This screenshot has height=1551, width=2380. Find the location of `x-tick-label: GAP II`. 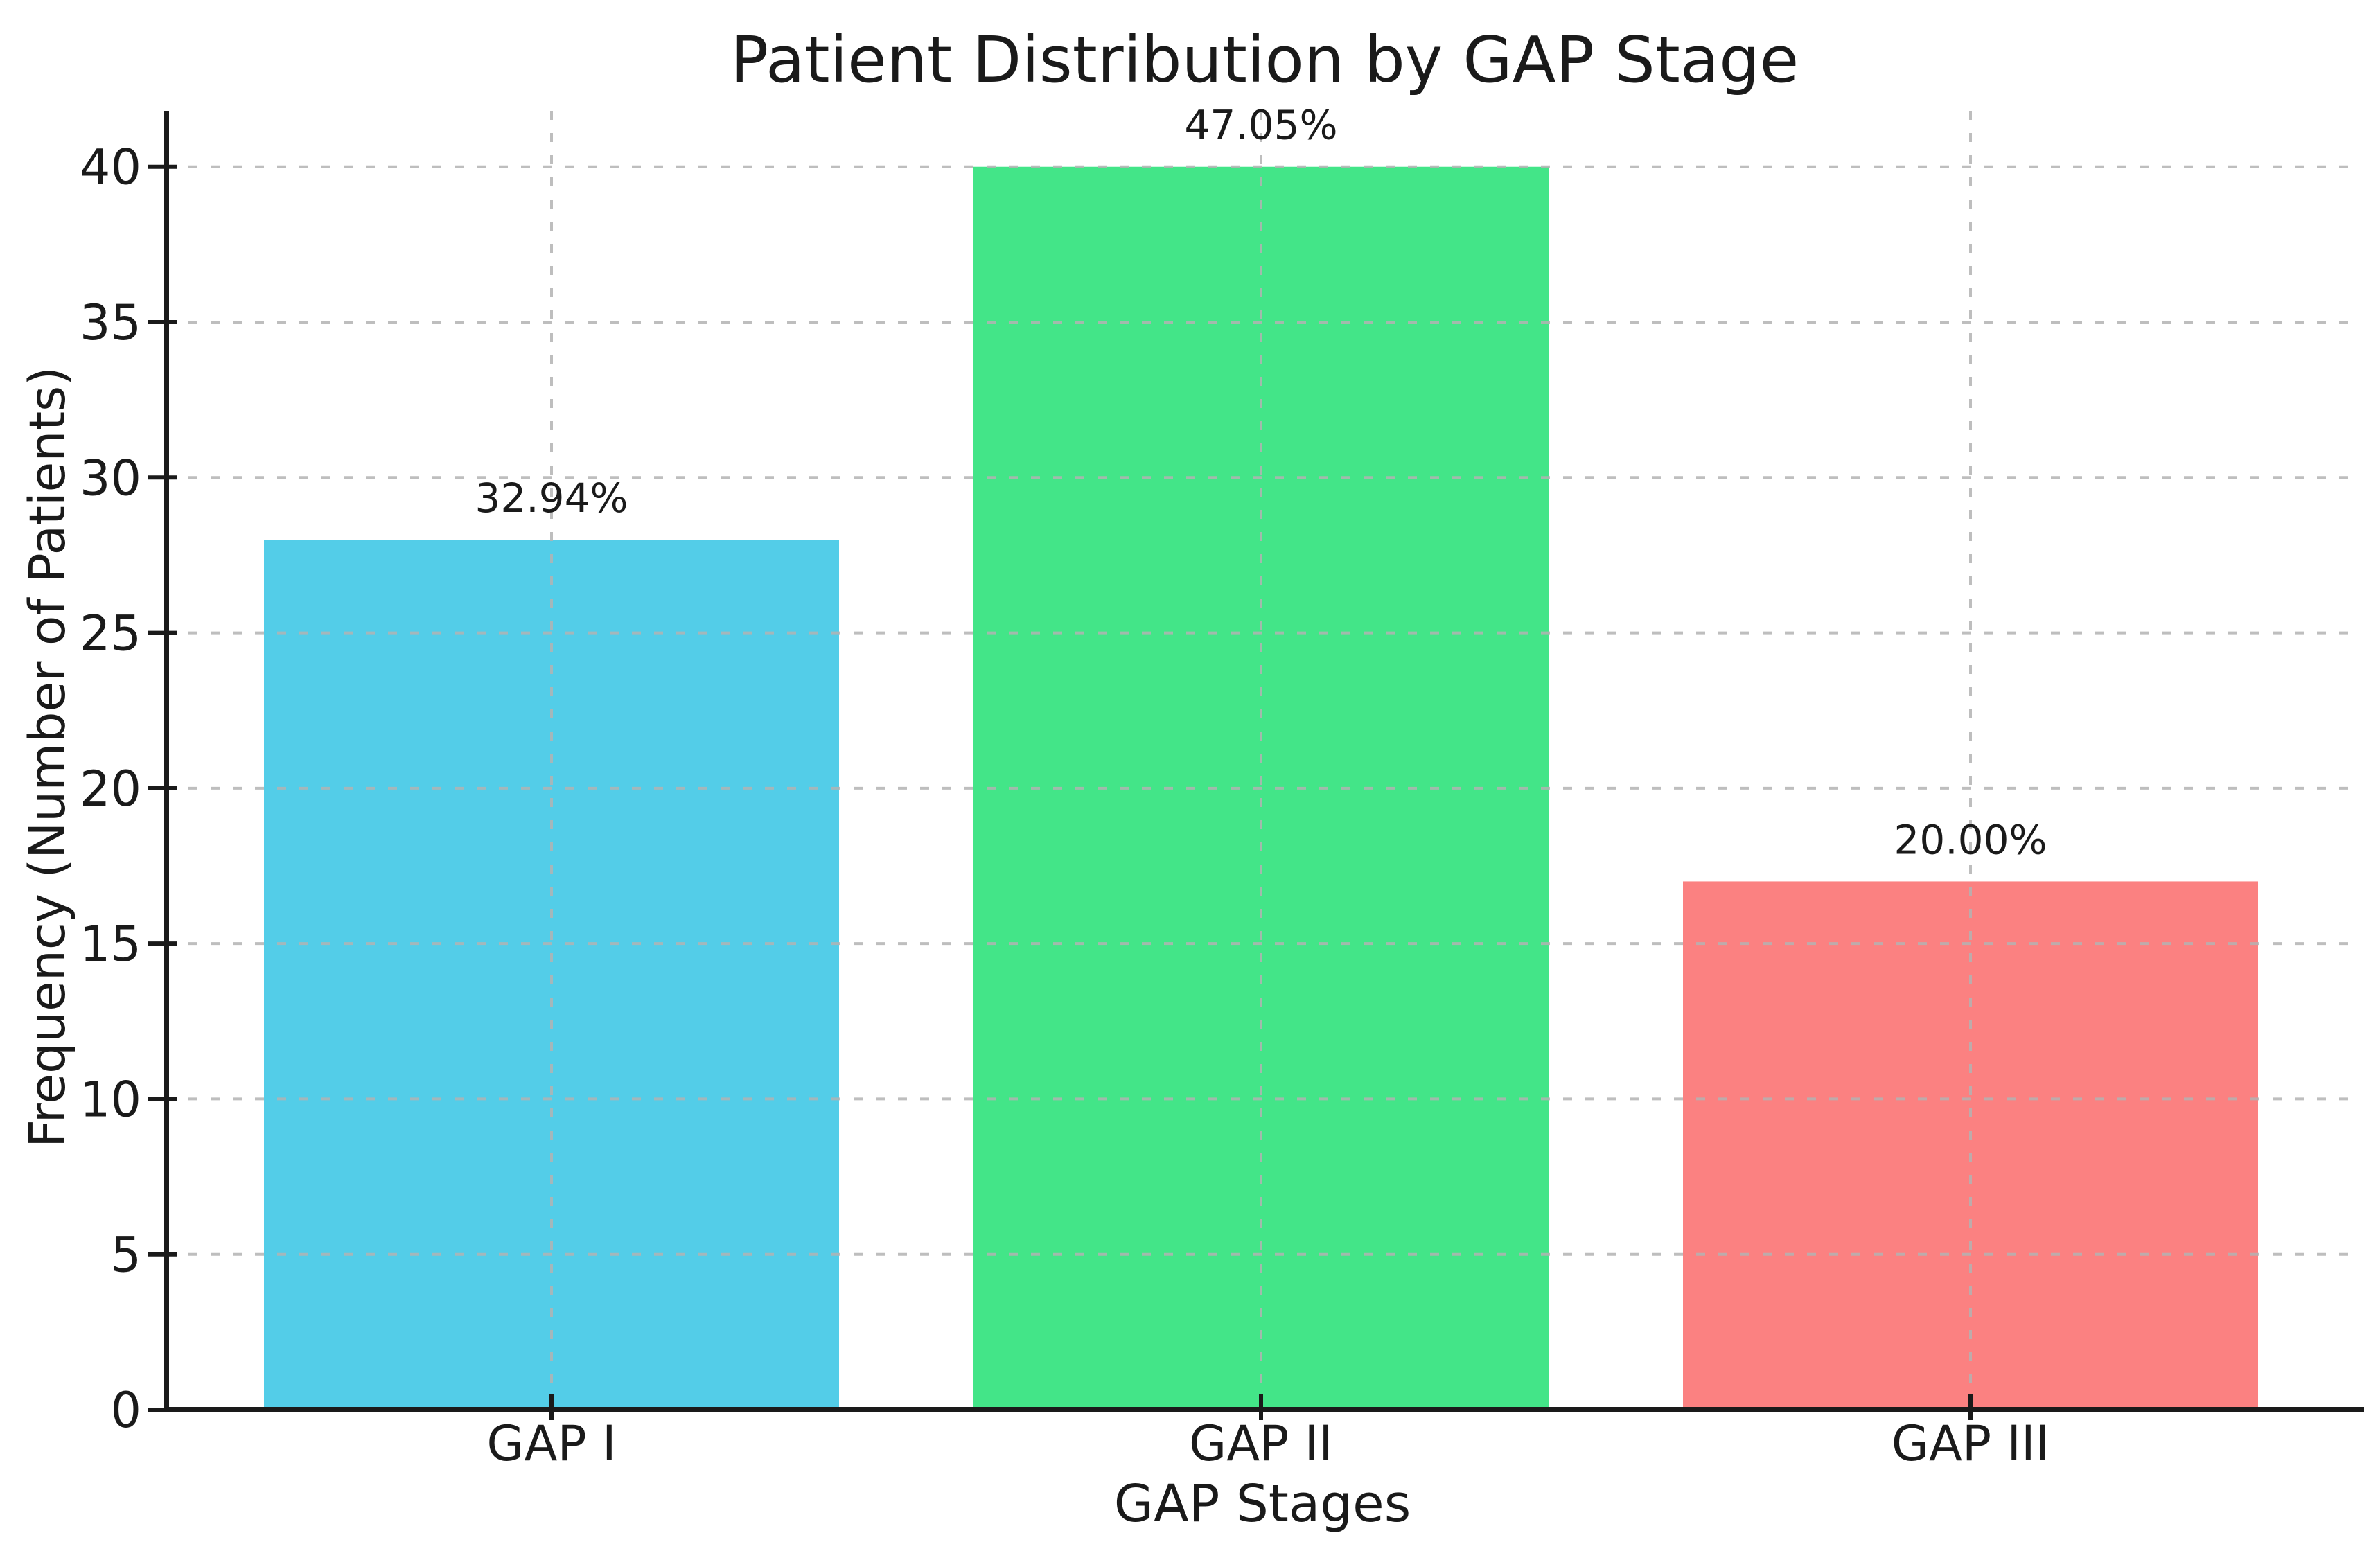

x-tick-label: GAP II is located at coordinates (1261, 1443).